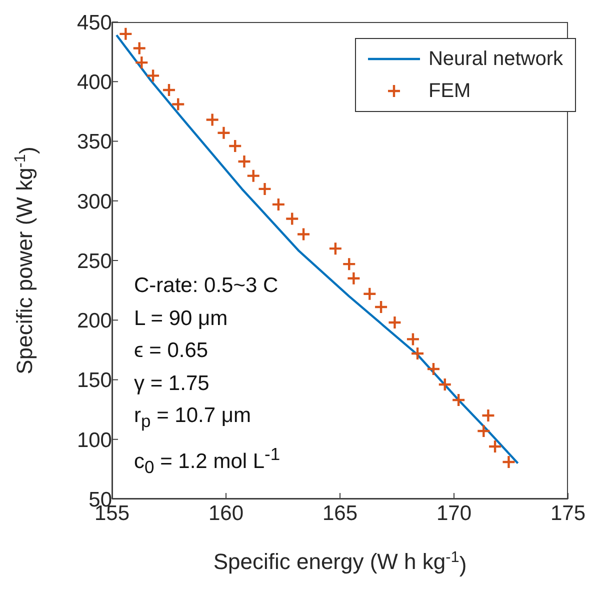  Describe the element at coordinates (207, 286) in the screenshot. I see `annotation: C-rate: 0.5~3 C` at that location.